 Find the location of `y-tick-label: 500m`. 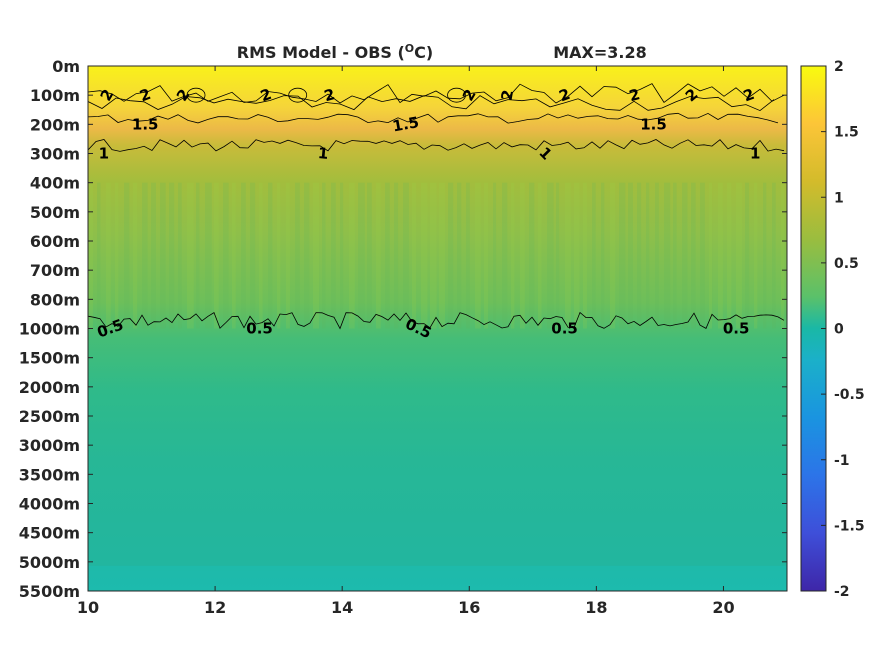

y-tick-label: 500m is located at coordinates (55, 212).